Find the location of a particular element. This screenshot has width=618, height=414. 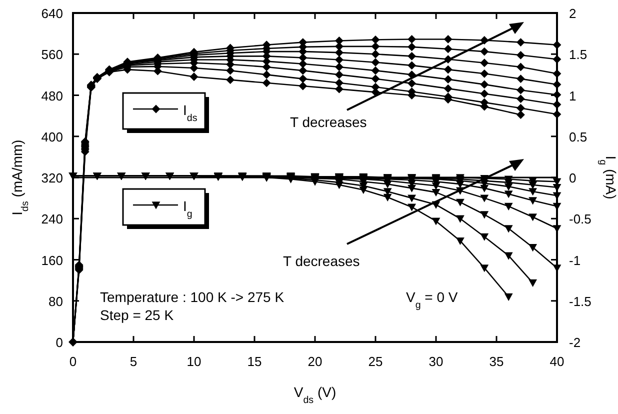

x-tick-label: 5 is located at coordinates (134, 361).